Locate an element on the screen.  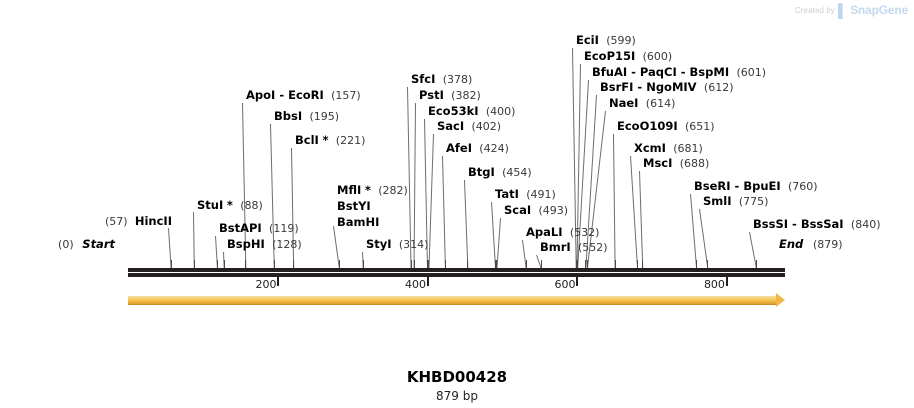
enzyme-label-ecop15i: EcoP15I (600) is located at coordinates (628, 57).